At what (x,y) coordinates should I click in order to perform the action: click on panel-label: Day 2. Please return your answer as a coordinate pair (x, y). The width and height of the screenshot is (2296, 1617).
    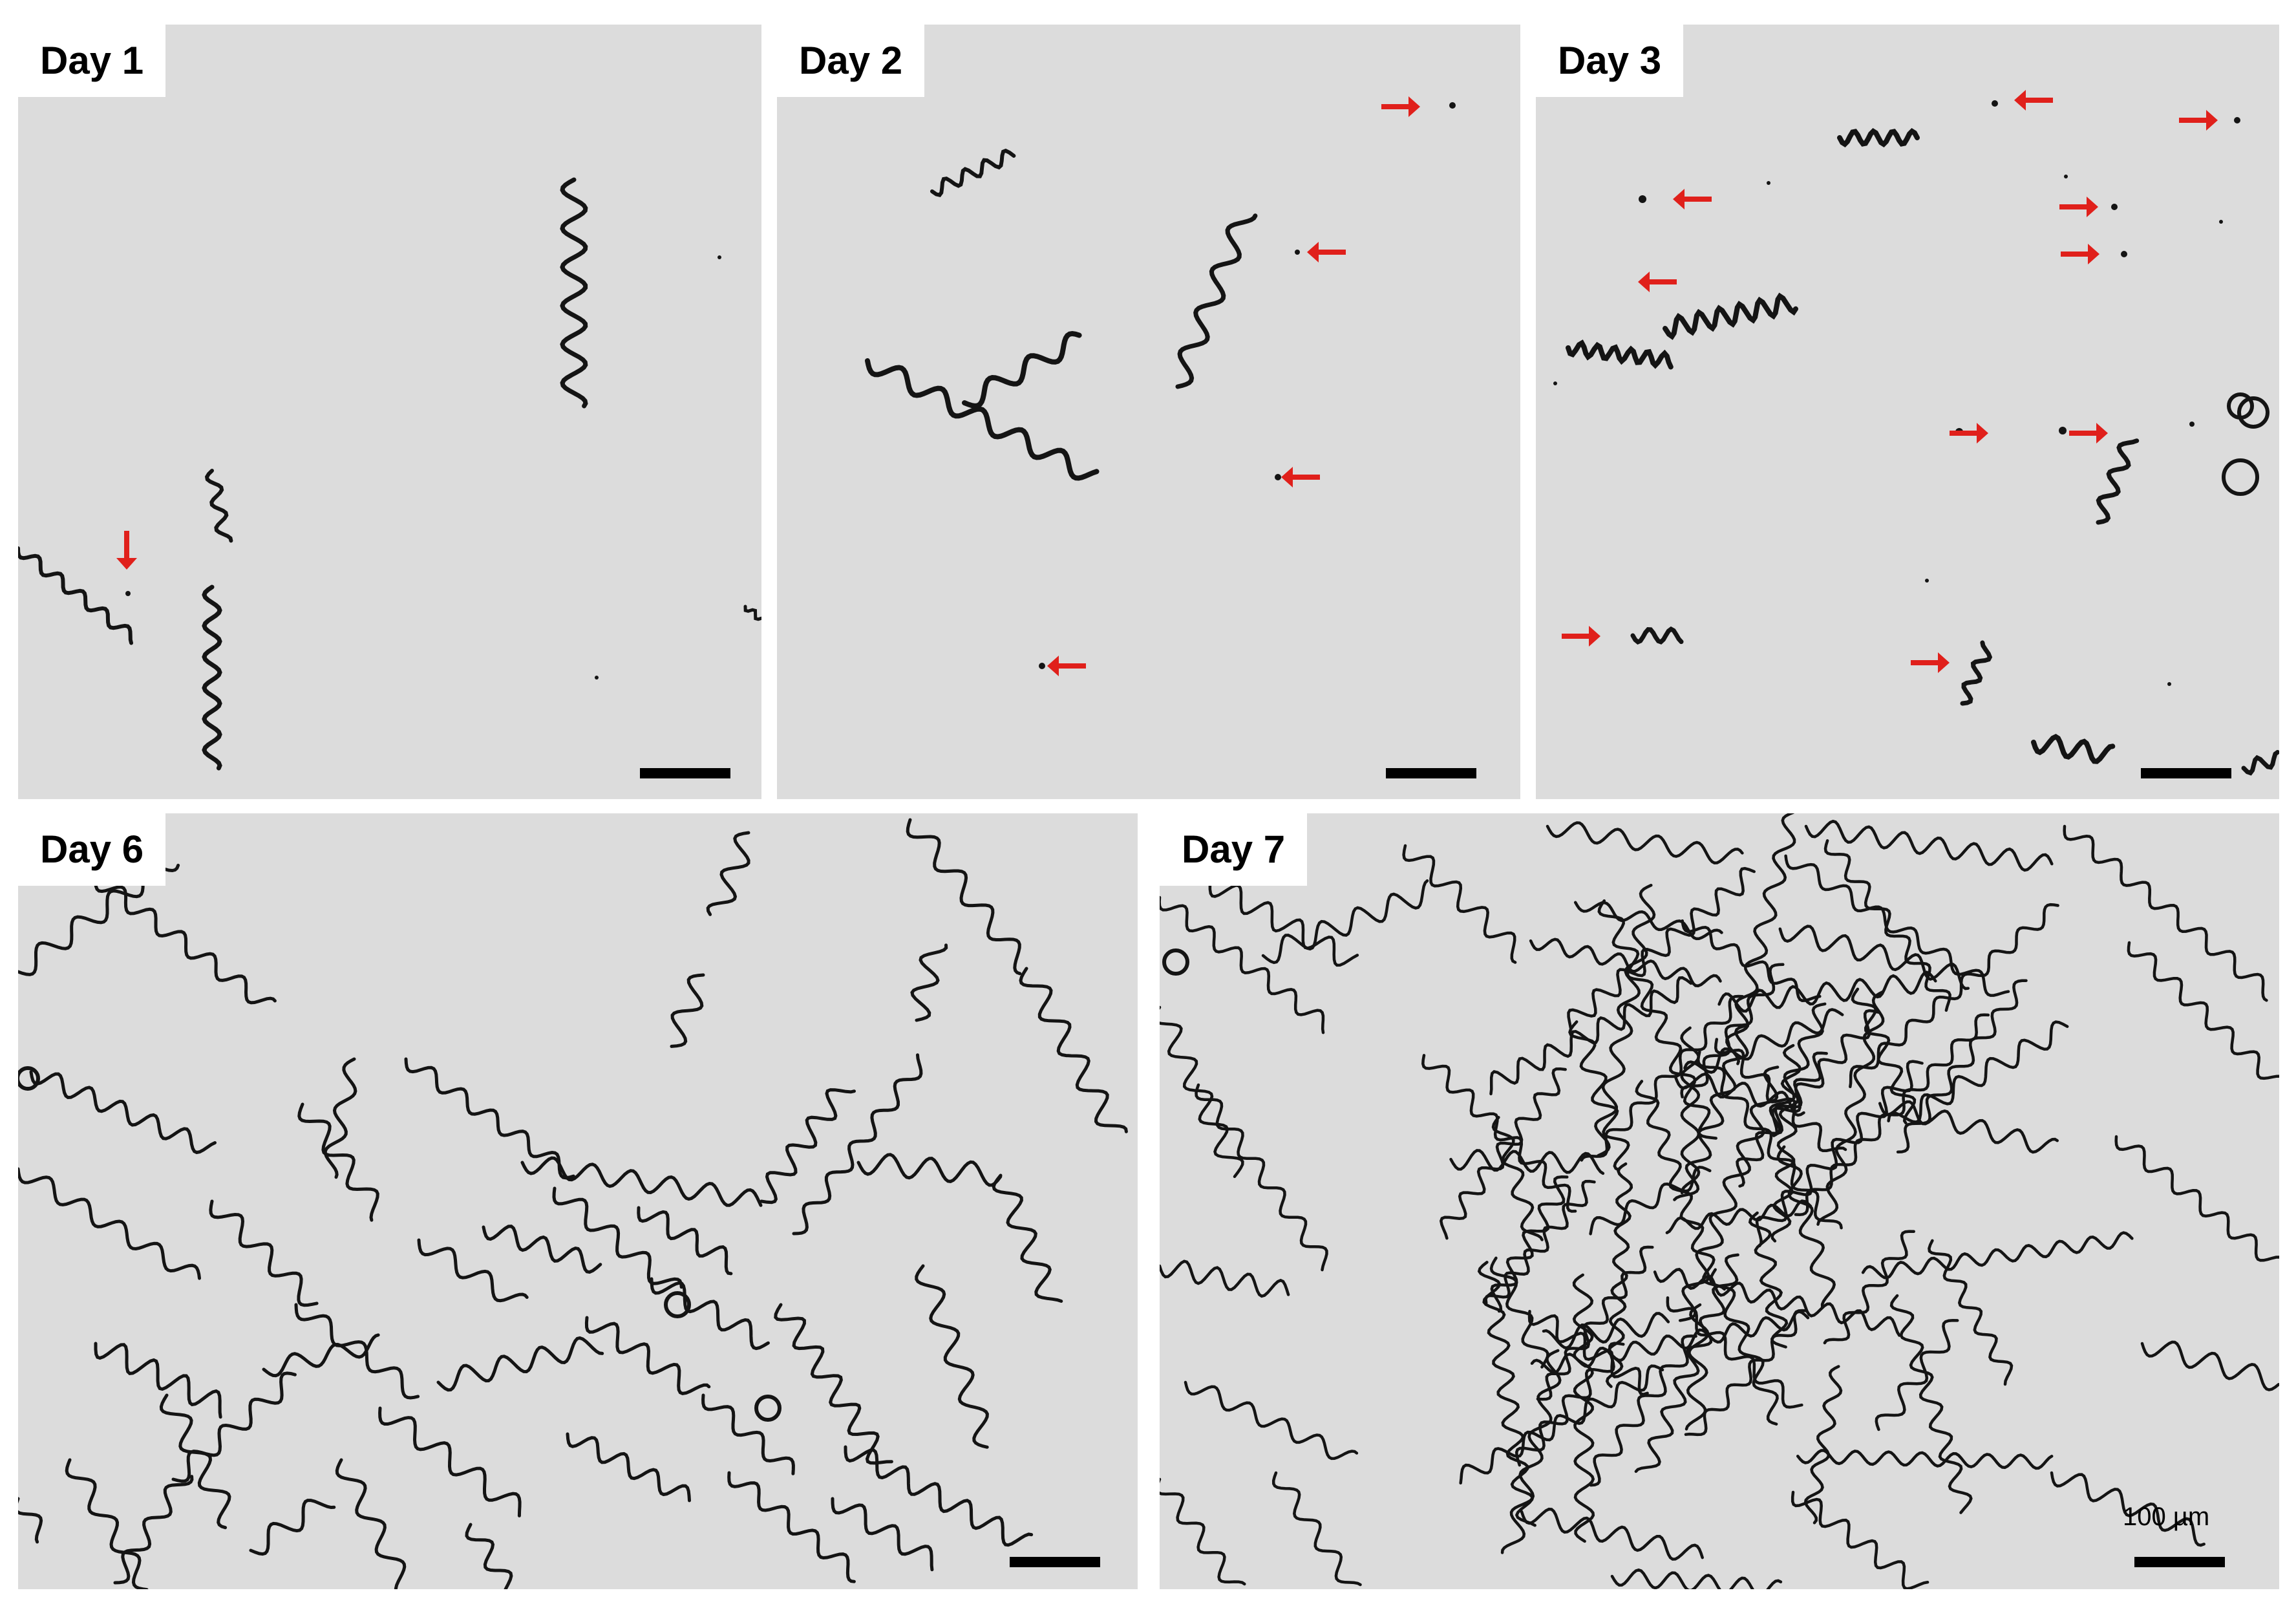
    Looking at the image, I should click on (851, 61).